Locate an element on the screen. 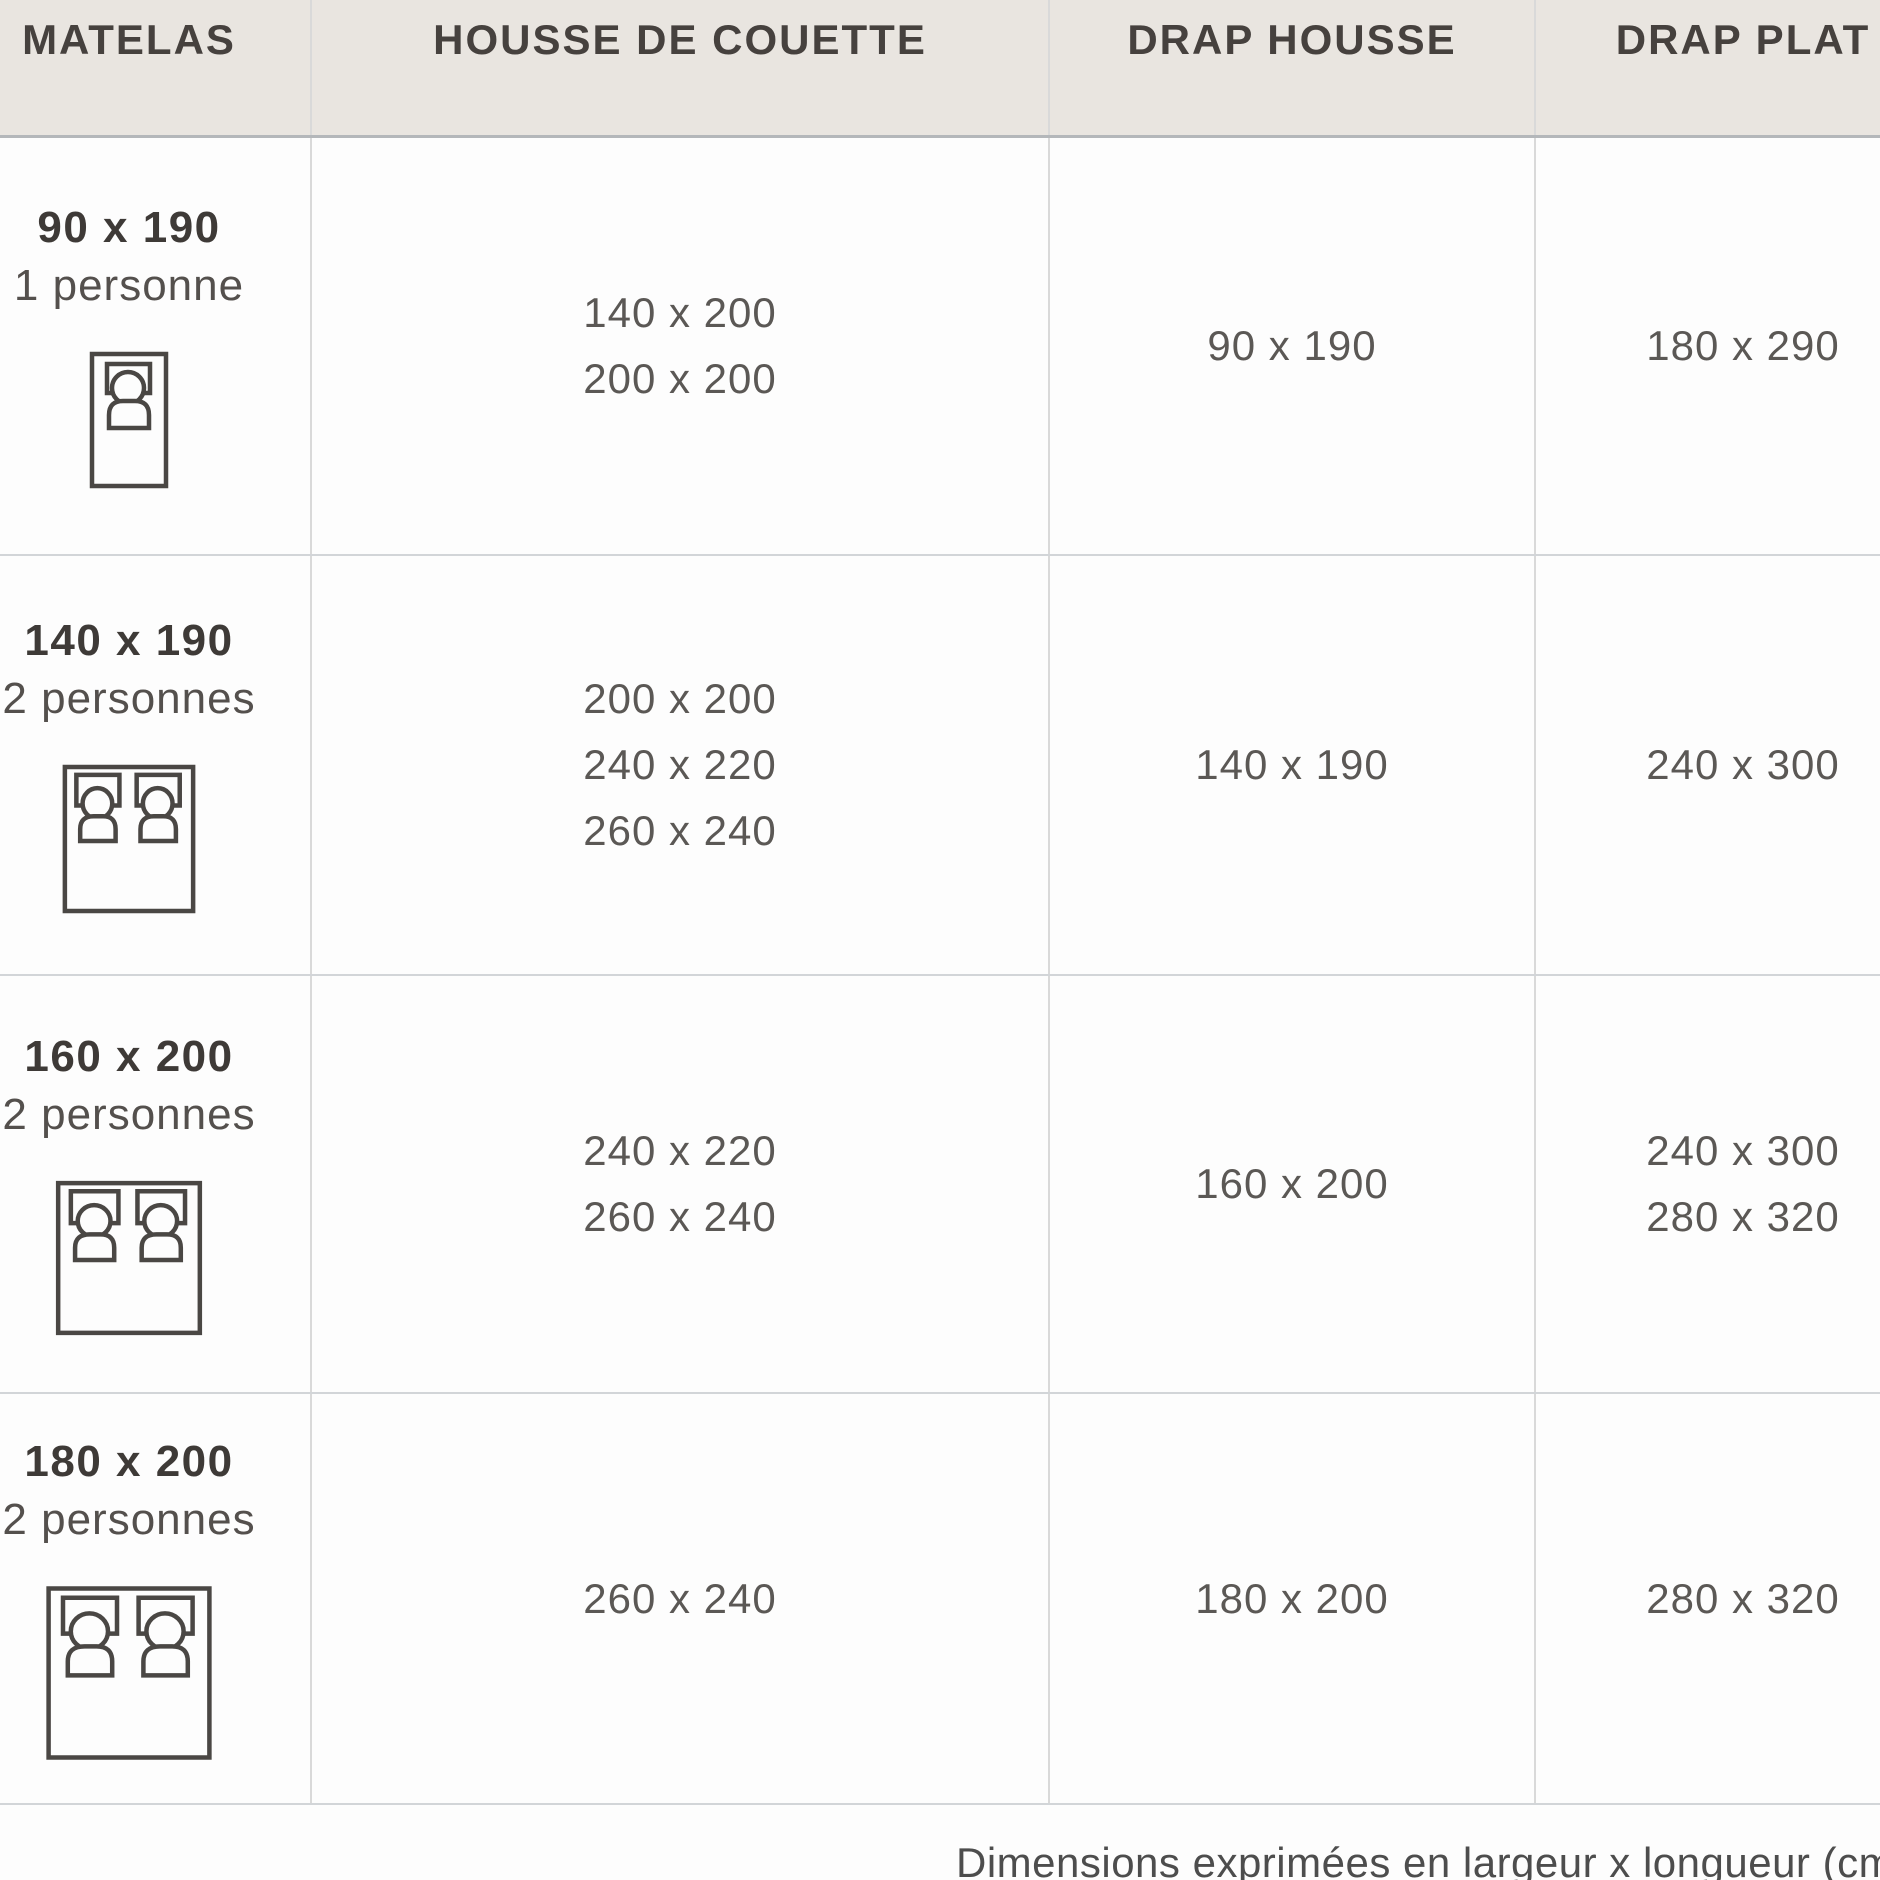 The height and width of the screenshot is (1880, 1880). drap-plat-value: 180 x 290 is located at coordinates (1743, 345).